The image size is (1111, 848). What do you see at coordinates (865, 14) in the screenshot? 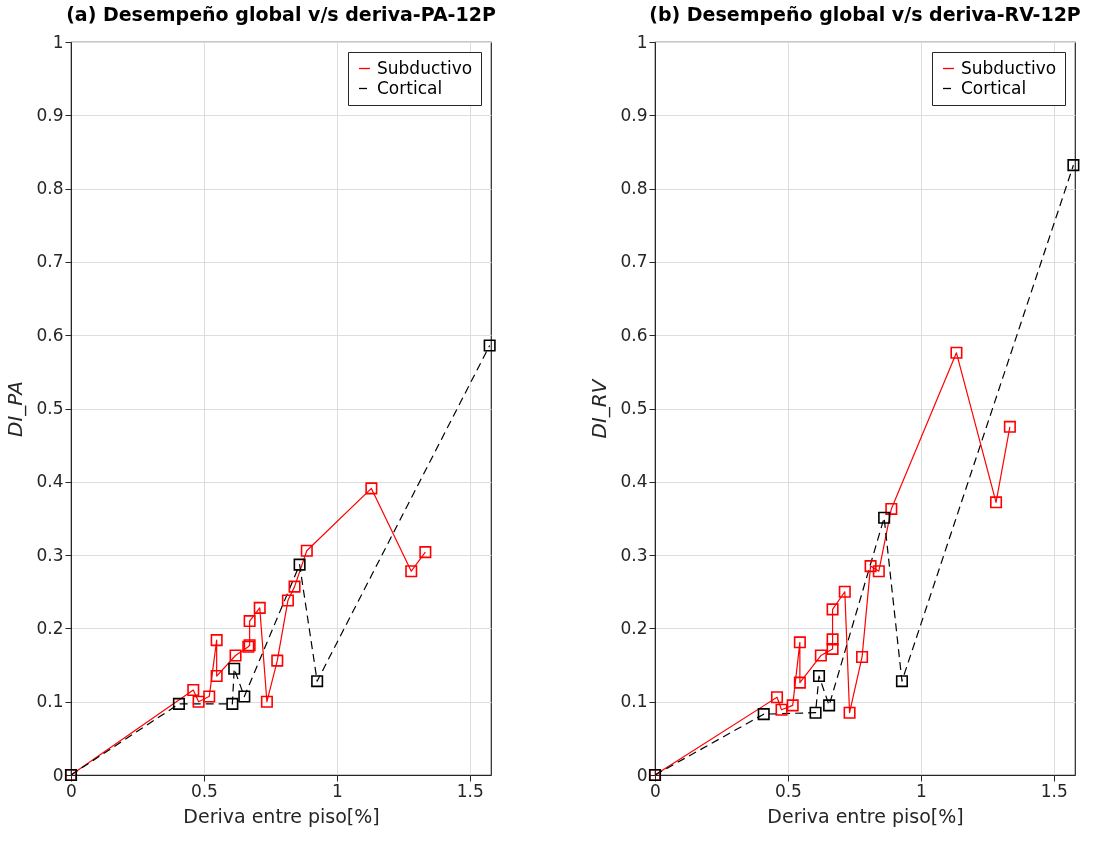
I see `chart-title: (b) Desempeño global v/s deriva-RV-12P` at bounding box center [865, 14].